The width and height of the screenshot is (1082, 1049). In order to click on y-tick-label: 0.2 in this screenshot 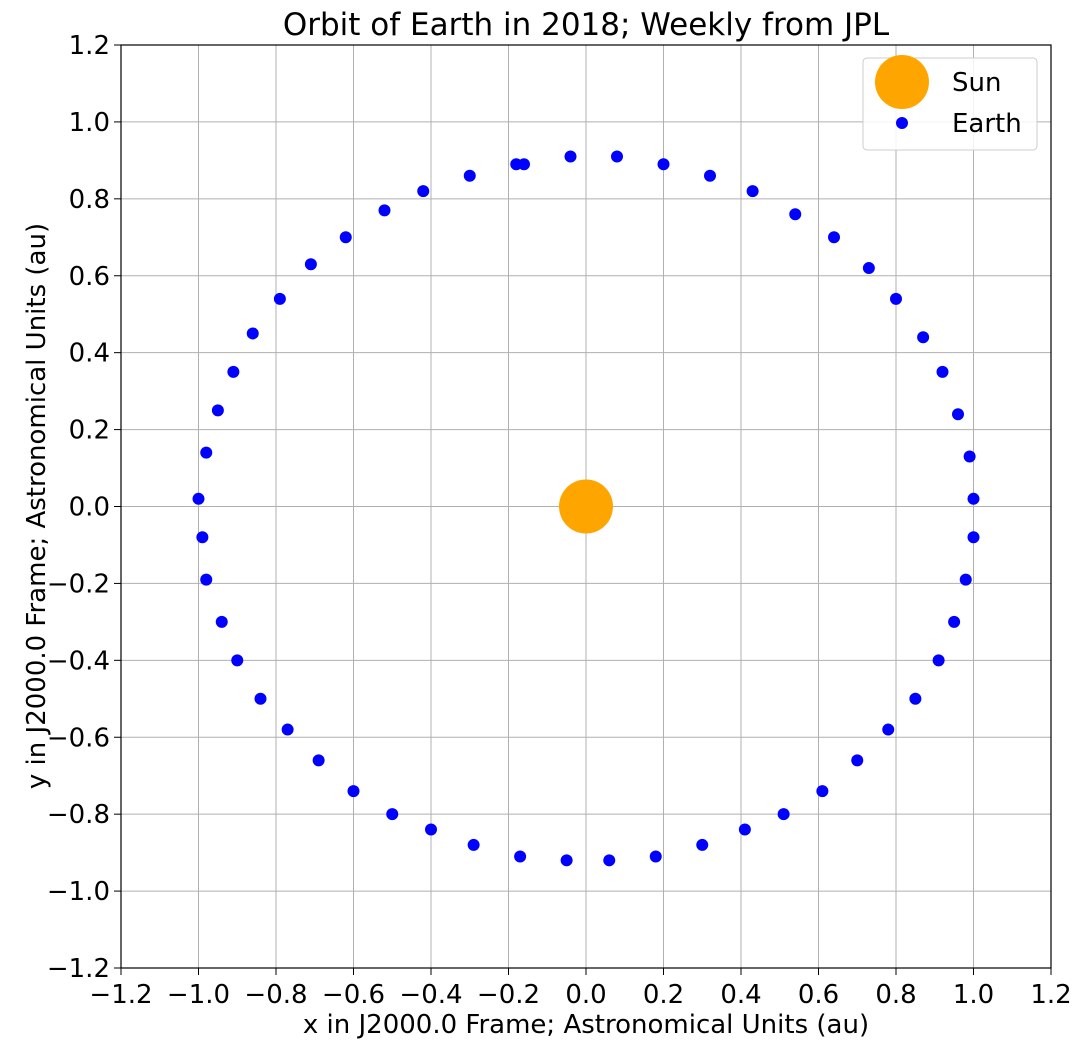, I will do `click(89, 431)`.